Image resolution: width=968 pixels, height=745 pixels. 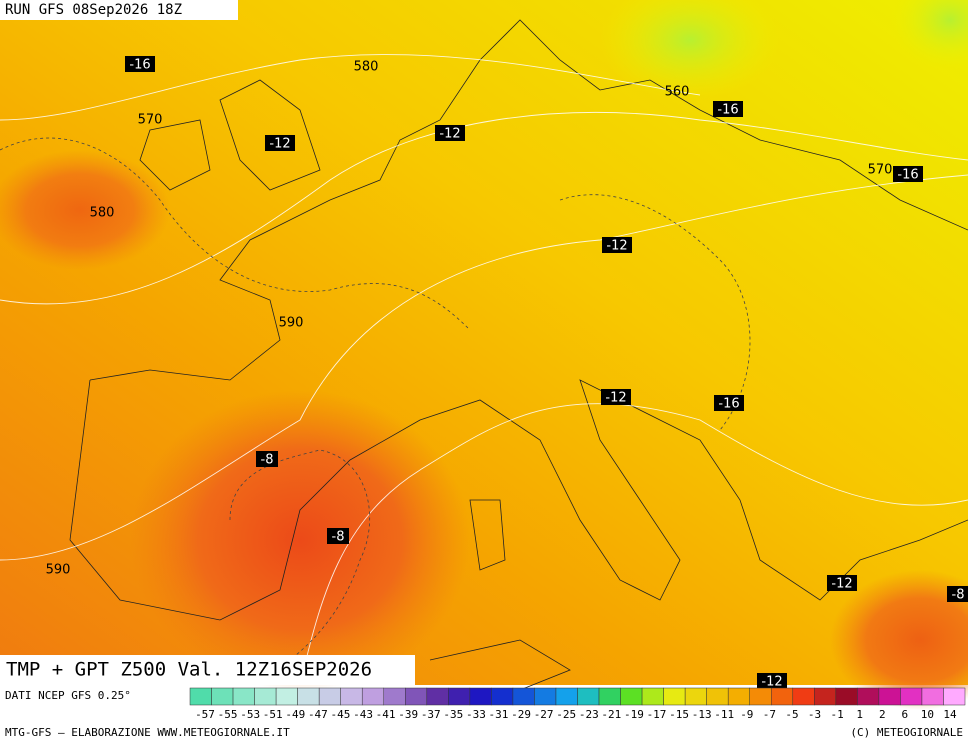 What do you see at coordinates (499, 714) in the screenshot?
I see `legend-tick-label: -31` at bounding box center [499, 714].